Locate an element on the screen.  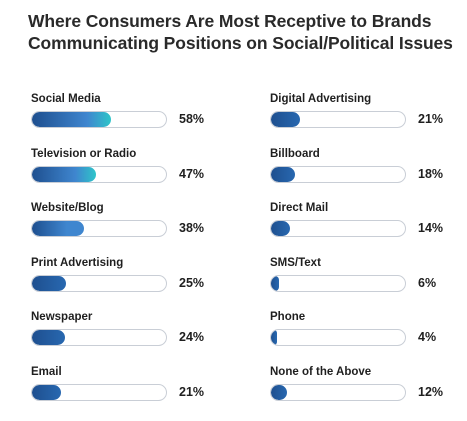
bar-row: Social Media 58% is located at coordinates (121, 113).